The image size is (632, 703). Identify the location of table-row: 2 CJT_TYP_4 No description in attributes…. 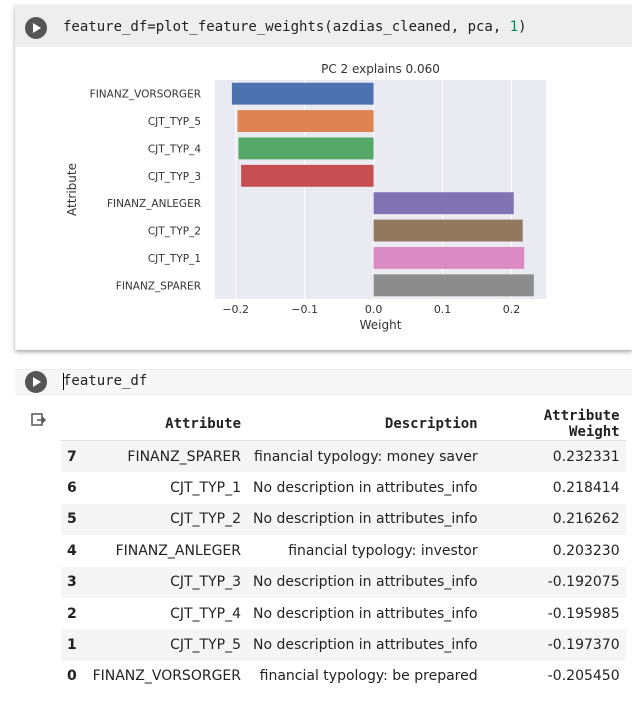
(343, 613).